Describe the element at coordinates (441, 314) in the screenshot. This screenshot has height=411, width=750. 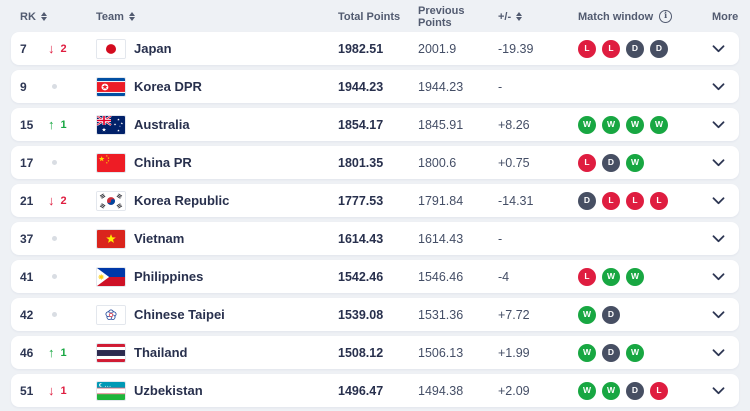
I see `previous-points-value: 1531.36` at that location.